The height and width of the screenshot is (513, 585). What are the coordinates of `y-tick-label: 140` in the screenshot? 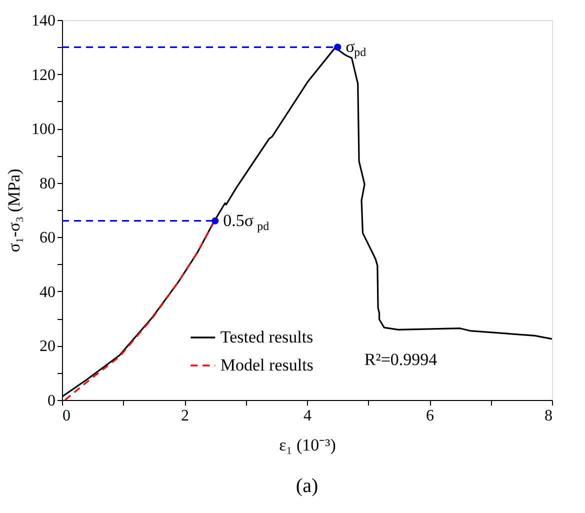 It's located at (44, 21).